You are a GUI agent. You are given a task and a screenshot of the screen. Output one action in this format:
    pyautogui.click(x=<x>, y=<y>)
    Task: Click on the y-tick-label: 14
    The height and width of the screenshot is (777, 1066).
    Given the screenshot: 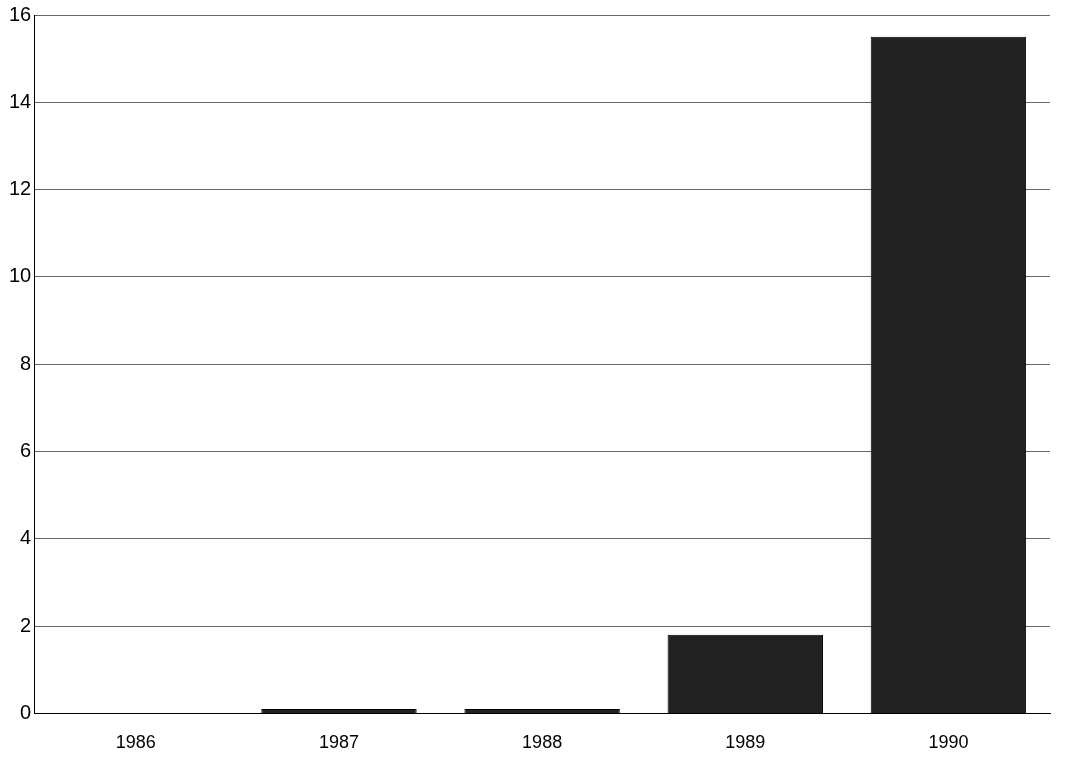 What is the action you would take?
    pyautogui.click(x=20, y=100)
    